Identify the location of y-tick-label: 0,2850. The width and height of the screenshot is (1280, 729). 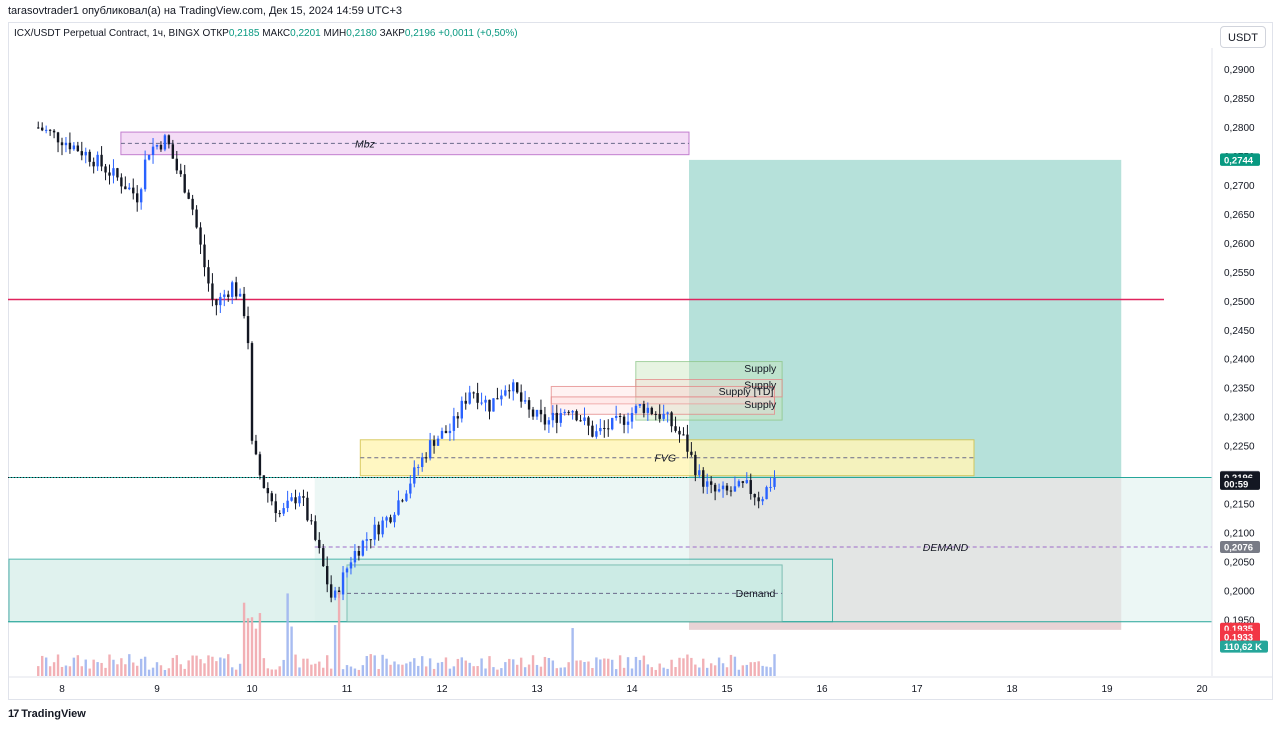
(1239, 99).